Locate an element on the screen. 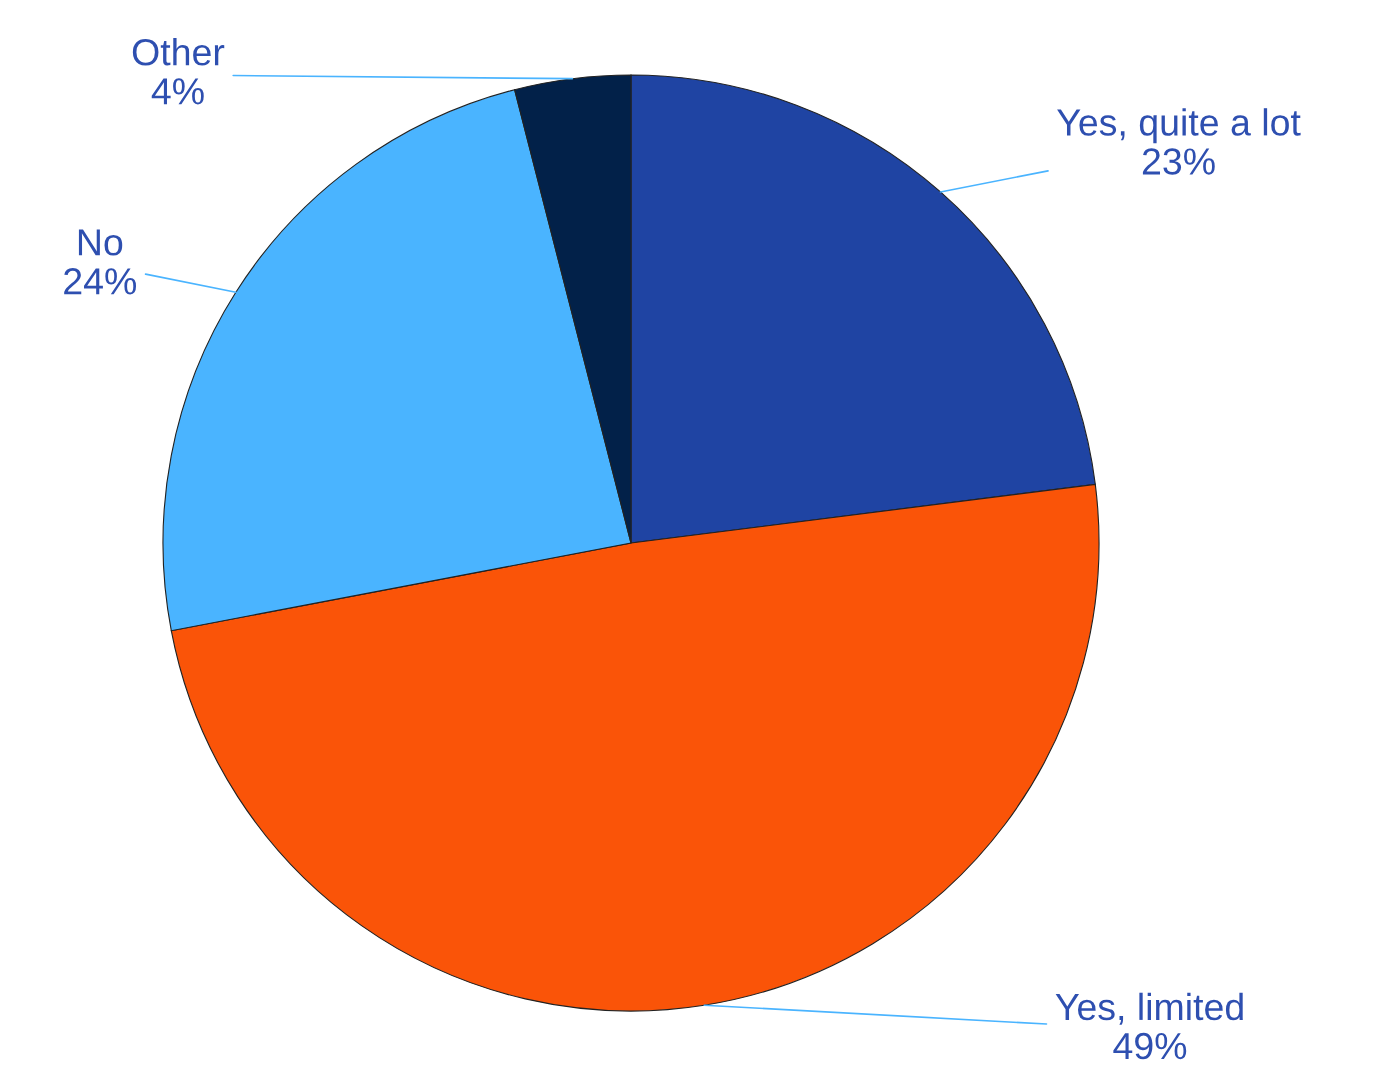  data-label: 23% is located at coordinates (1178, 161).